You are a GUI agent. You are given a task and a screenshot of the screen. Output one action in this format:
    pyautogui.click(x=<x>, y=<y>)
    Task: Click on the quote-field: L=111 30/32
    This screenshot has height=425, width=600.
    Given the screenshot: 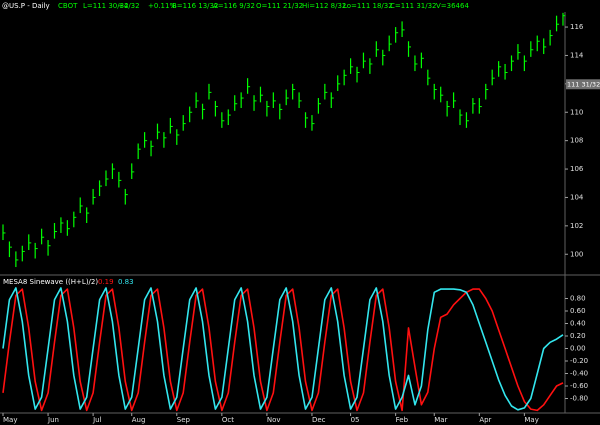 What is the action you would take?
    pyautogui.click(x=106, y=6)
    